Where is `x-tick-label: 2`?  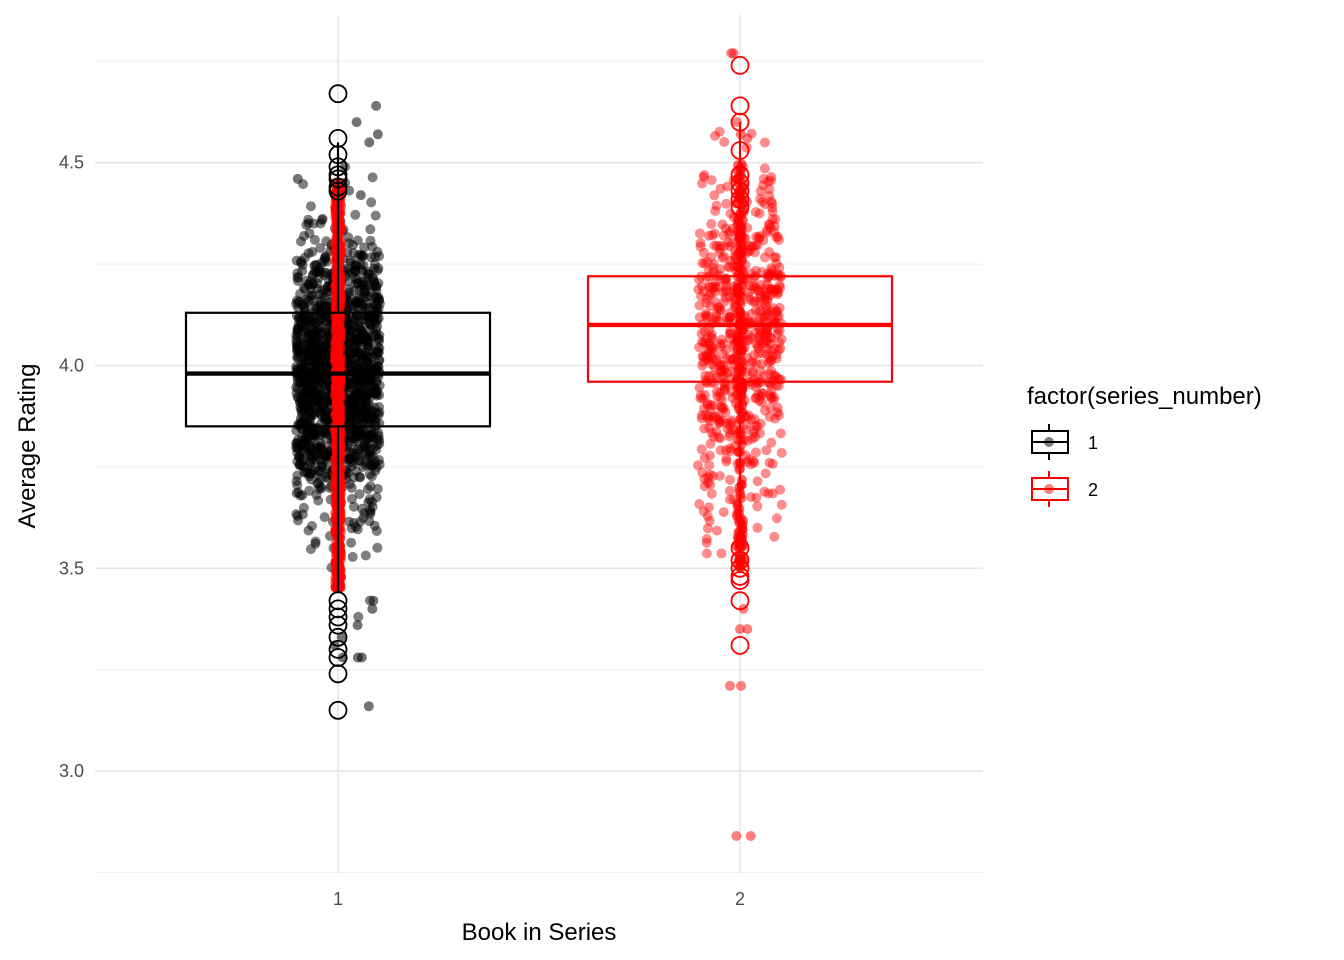 x-tick-label: 2 is located at coordinates (740, 899).